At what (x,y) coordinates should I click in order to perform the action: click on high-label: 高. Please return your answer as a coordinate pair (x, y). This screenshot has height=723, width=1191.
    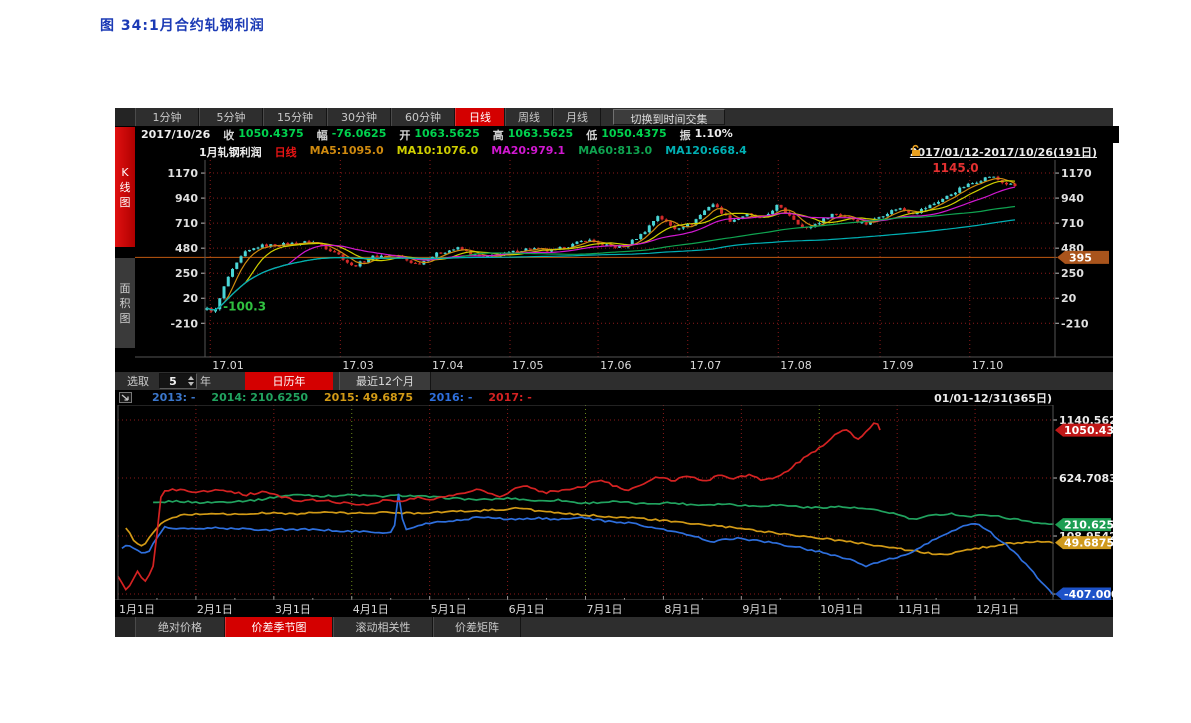
    Looking at the image, I should click on (498, 135).